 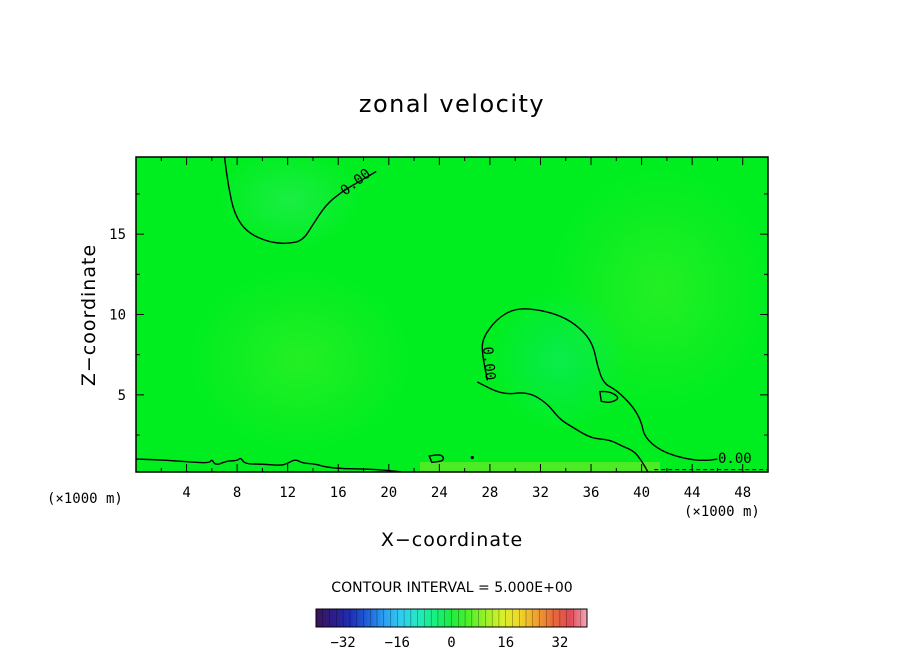 I want to click on colorbar-stripes, so click(x=451, y=618).